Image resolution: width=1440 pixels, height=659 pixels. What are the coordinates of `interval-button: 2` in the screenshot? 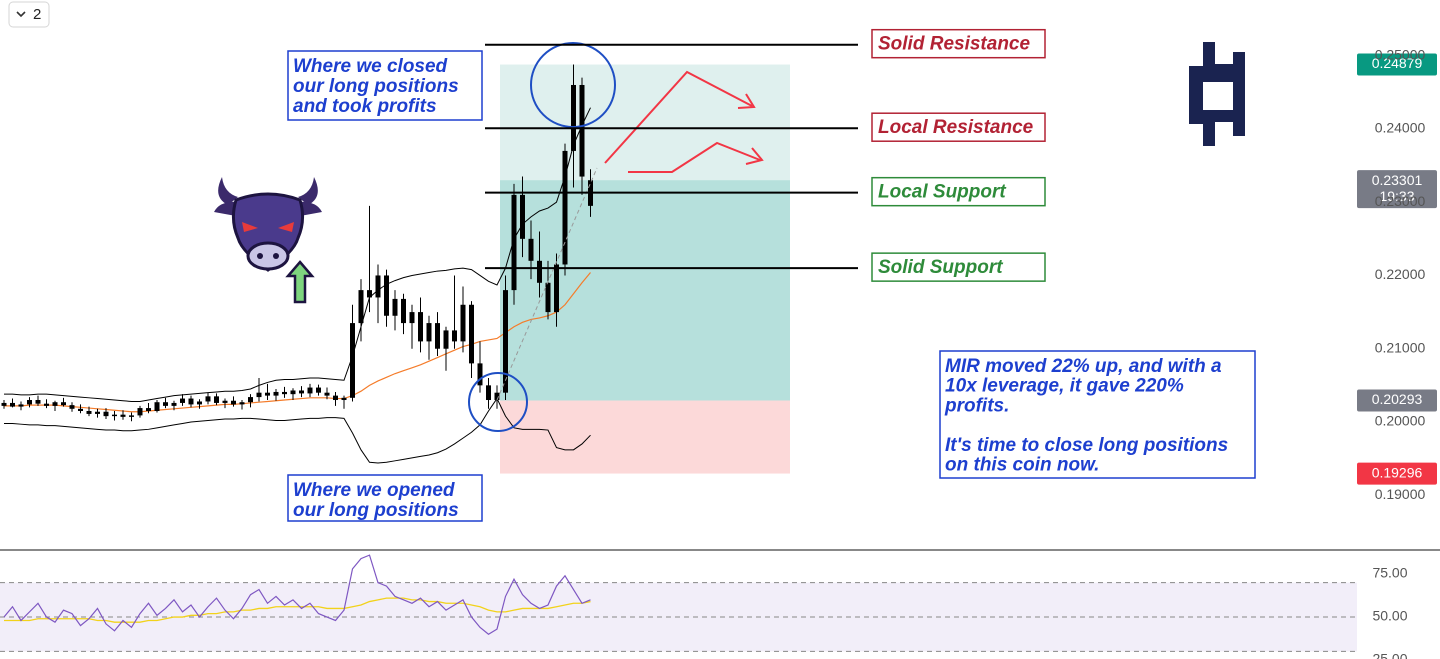 It's located at (29, 14).